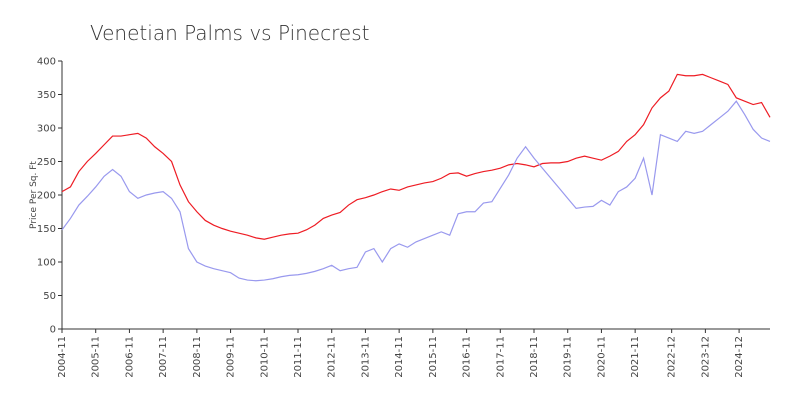 The width and height of the screenshot is (800, 400). I want to click on x-tick-label: 2015-11, so click(433, 357).